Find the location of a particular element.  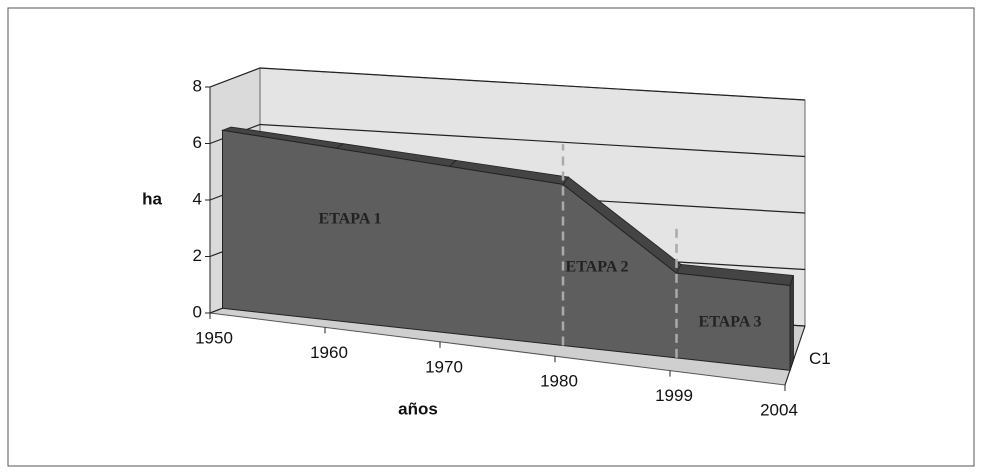

area-side is located at coordinates (791, 323).